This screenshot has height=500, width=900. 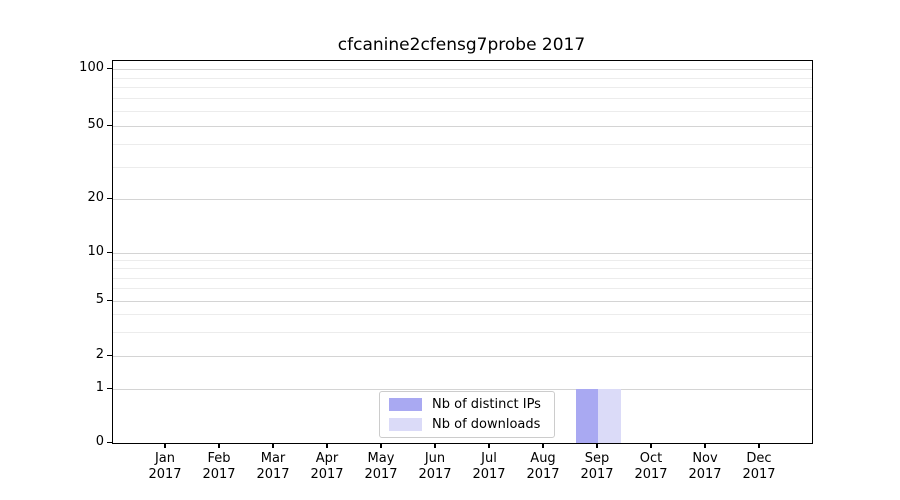 I want to click on x-tick-mark-oct, so click(x=651, y=445).